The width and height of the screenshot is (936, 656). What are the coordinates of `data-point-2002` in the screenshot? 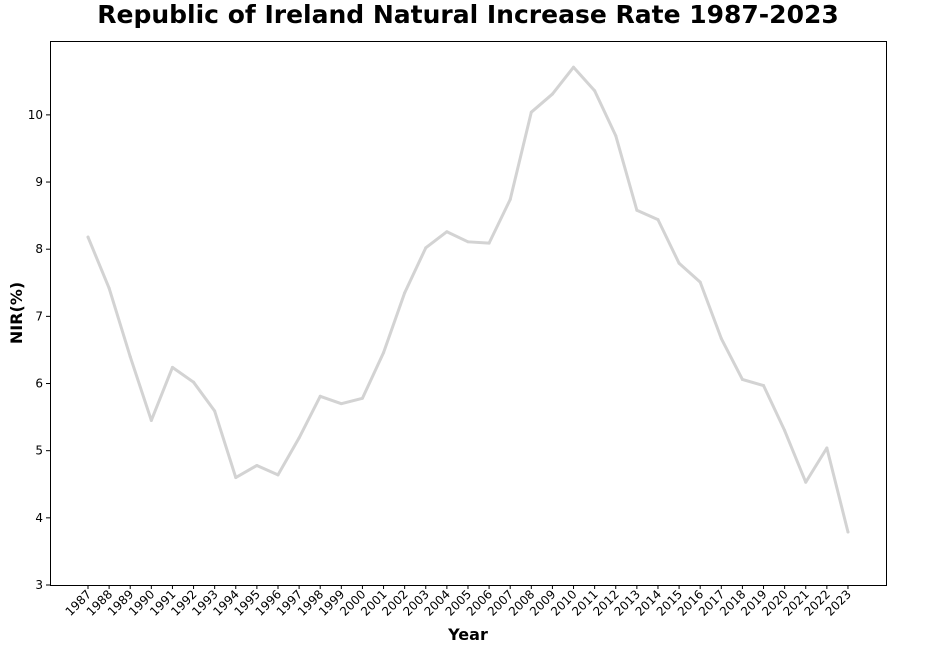 It's located at (405, 293).